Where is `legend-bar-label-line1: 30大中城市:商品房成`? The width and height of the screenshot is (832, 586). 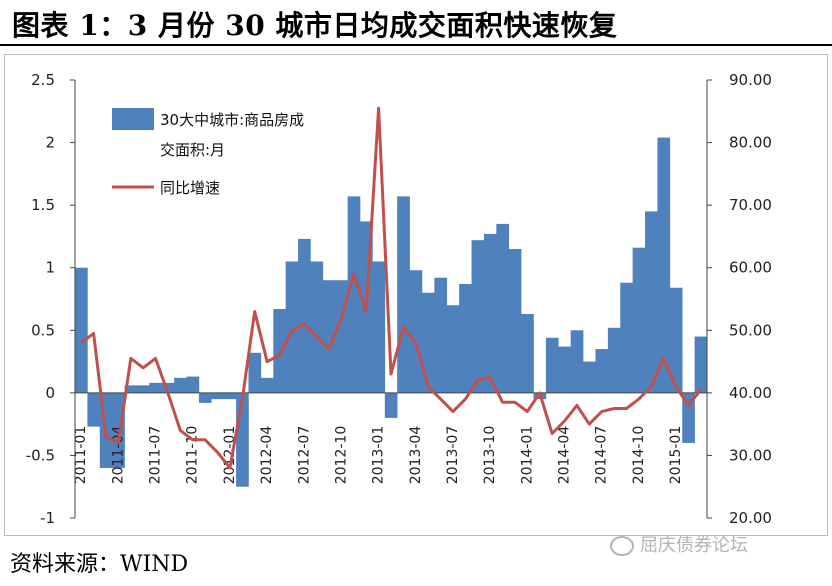 legend-bar-label-line1: 30大中城市:商品房成 is located at coordinates (232, 120).